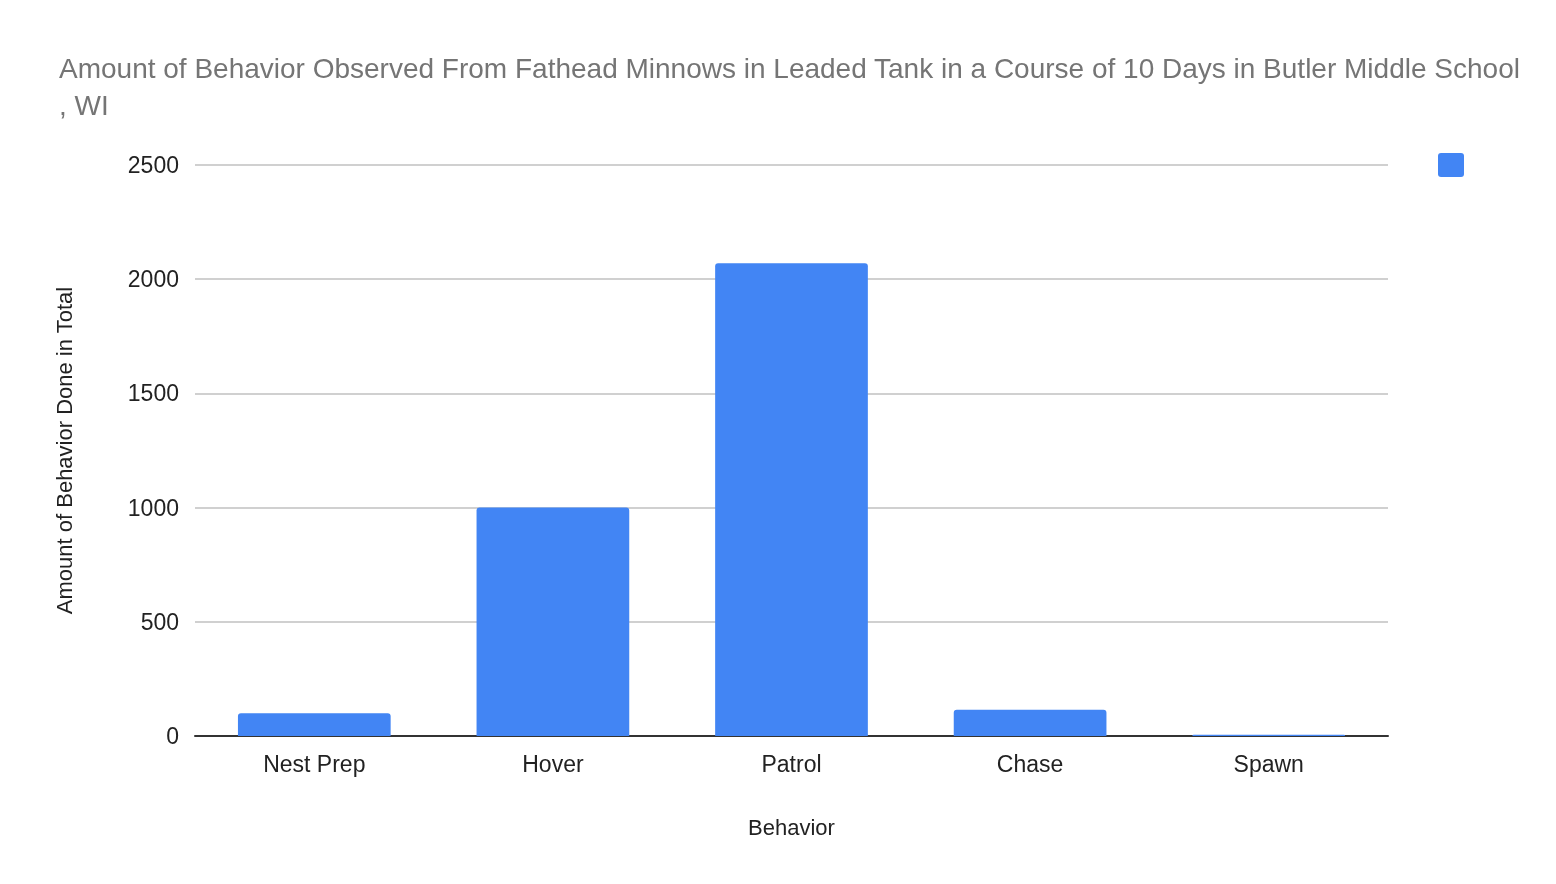 This screenshot has height=884, width=1556. I want to click on y-tick-label: 500, so click(159, 621).